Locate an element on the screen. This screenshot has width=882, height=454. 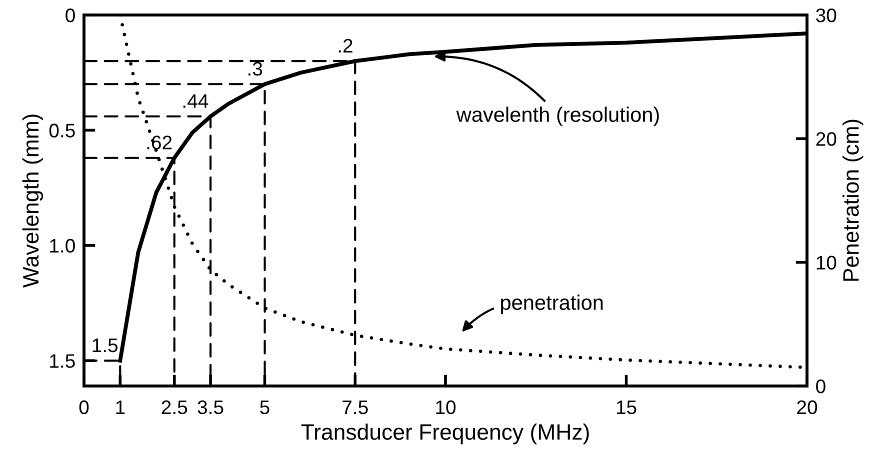
annotation: 1.5 is located at coordinates (105, 345).